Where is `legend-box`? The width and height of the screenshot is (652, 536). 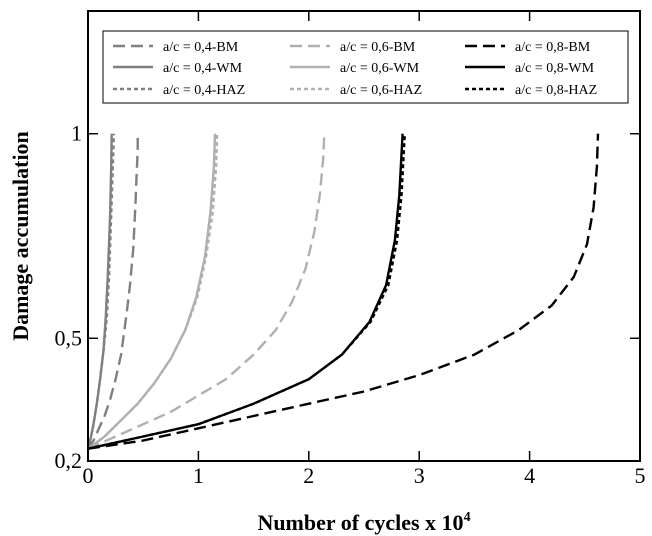
legend-box is located at coordinates (365, 67).